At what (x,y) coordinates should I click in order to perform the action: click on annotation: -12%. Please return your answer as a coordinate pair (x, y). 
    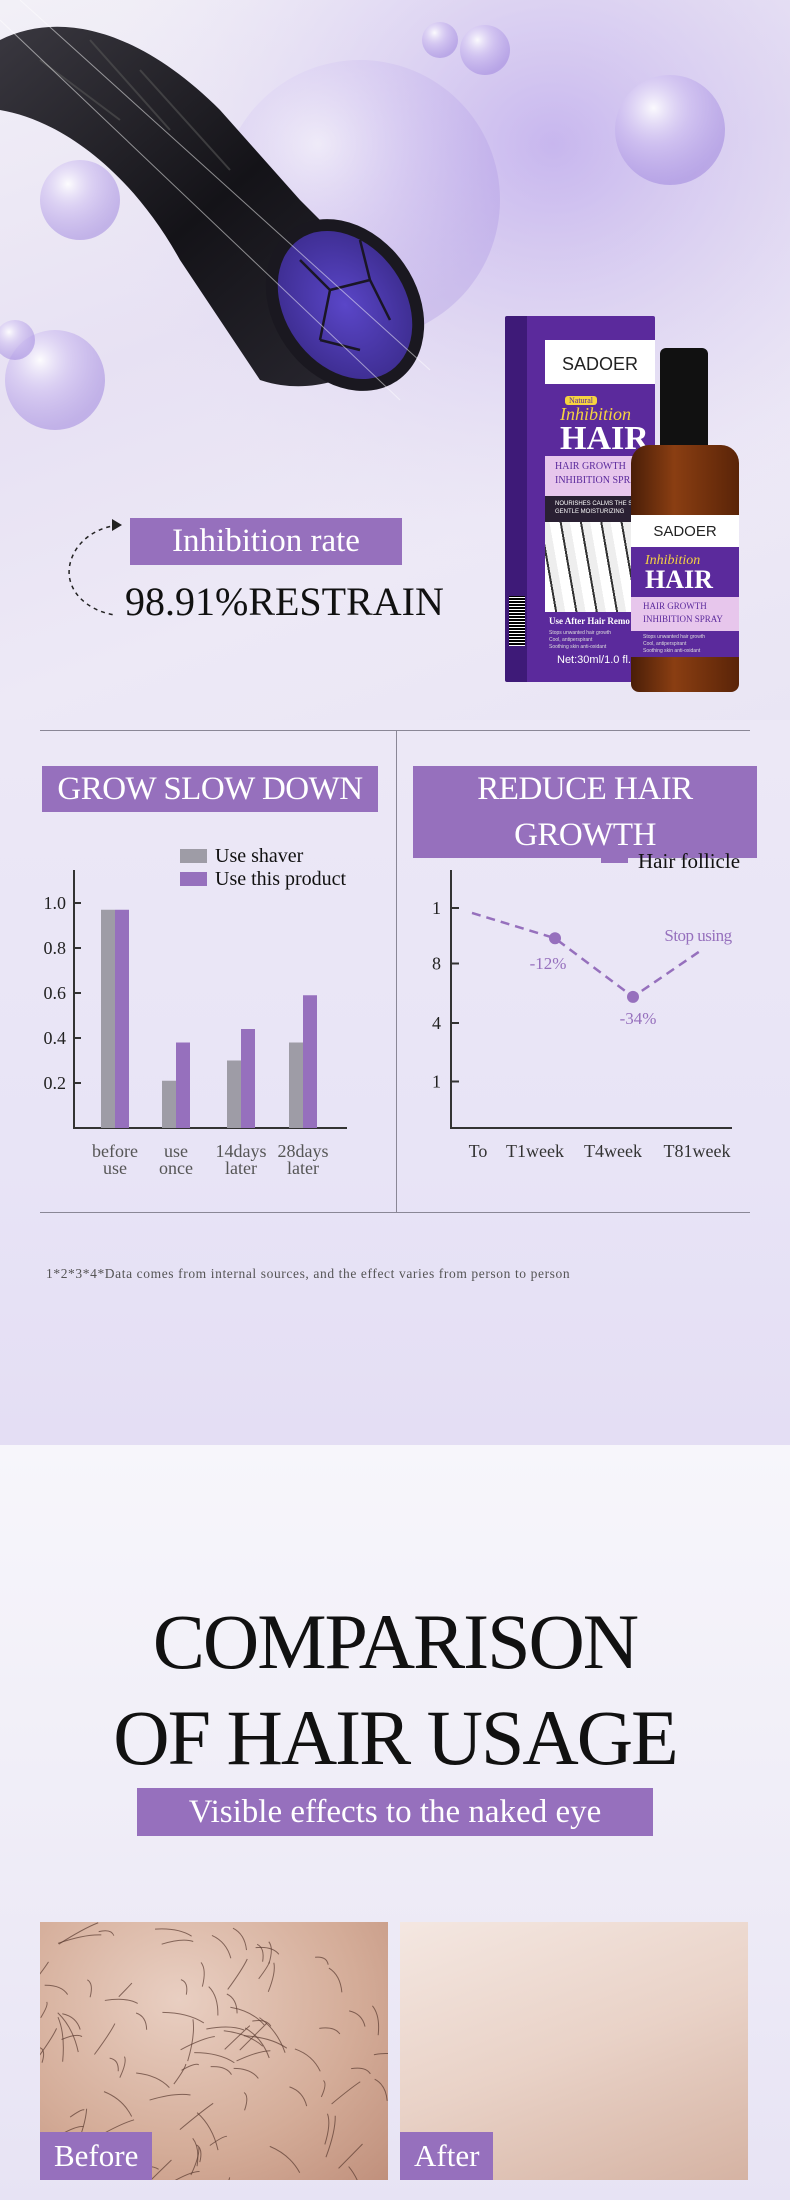
    Looking at the image, I should click on (548, 963).